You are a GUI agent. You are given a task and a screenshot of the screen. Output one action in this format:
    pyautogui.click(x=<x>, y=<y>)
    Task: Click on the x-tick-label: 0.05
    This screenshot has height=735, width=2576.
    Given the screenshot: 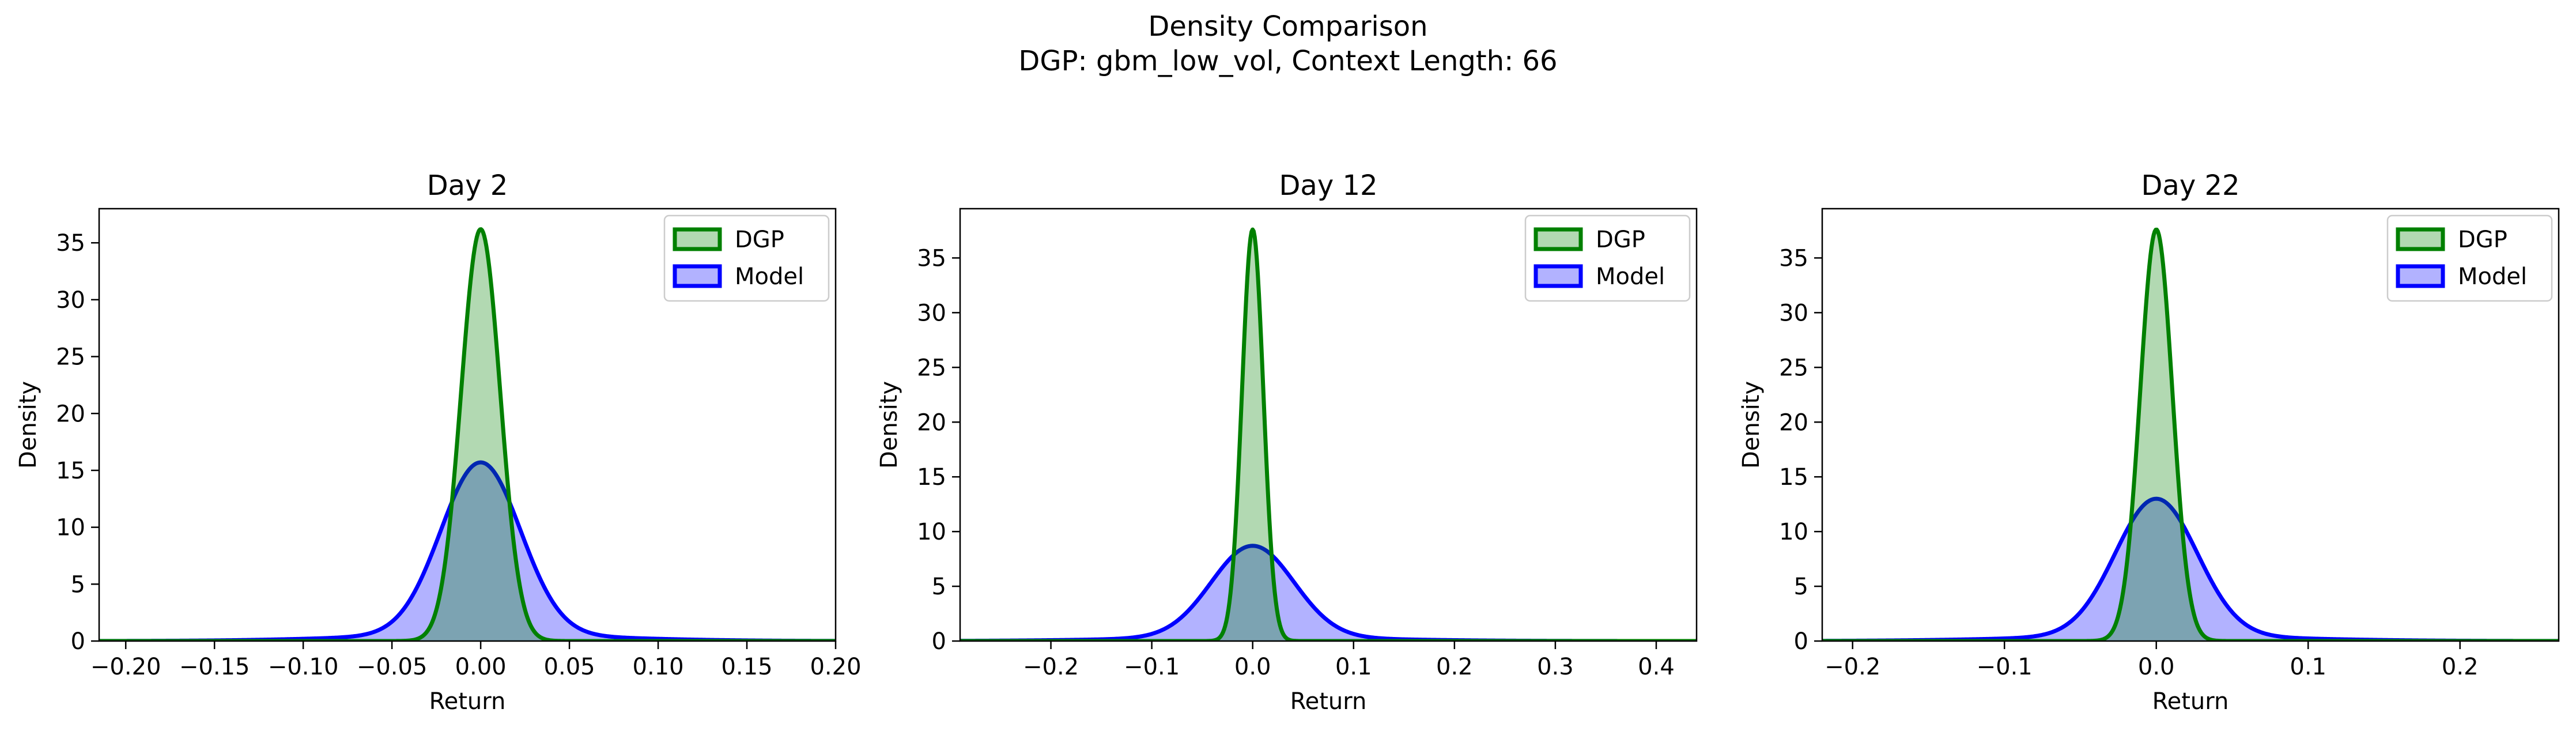 What is the action you would take?
    pyautogui.click(x=569, y=667)
    